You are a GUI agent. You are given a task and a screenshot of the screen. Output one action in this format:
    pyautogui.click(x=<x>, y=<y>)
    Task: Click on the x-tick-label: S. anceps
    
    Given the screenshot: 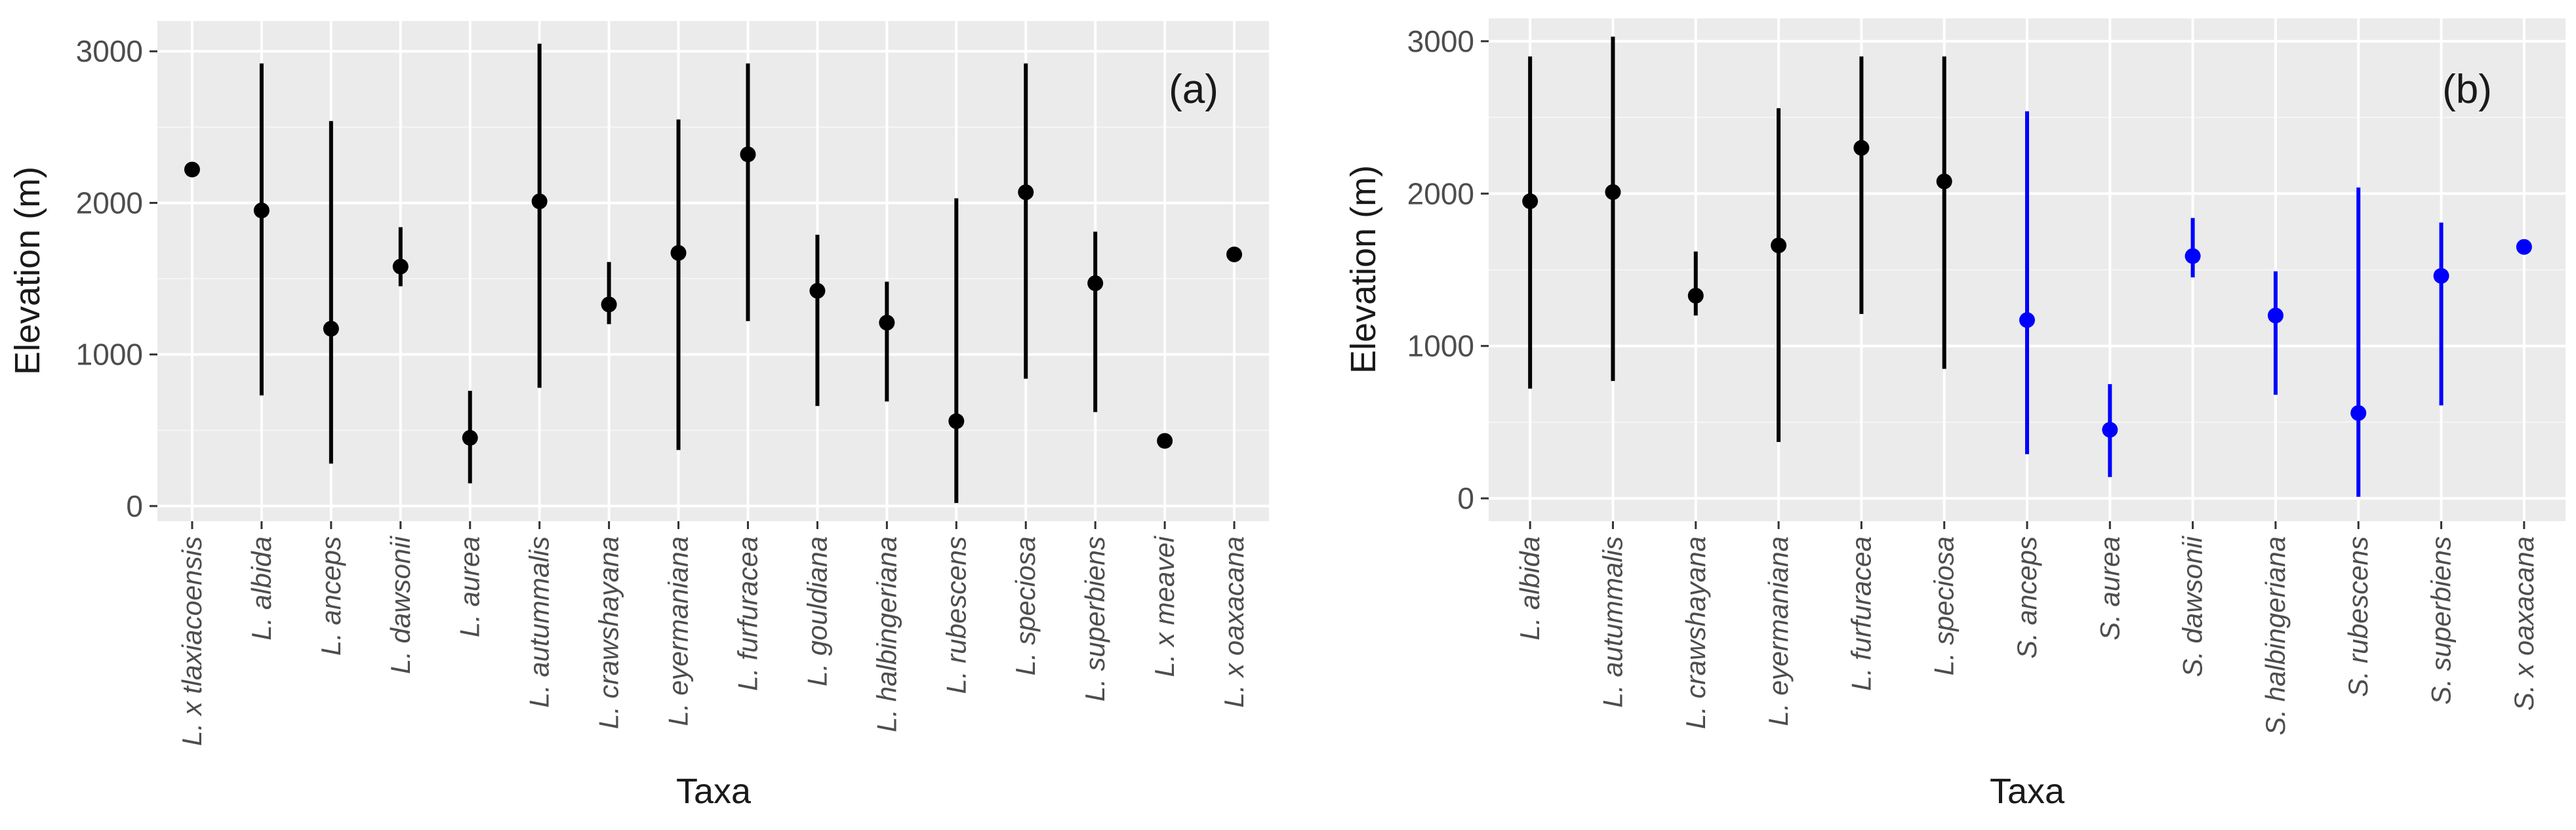 What is the action you would take?
    pyautogui.click(x=2026, y=598)
    